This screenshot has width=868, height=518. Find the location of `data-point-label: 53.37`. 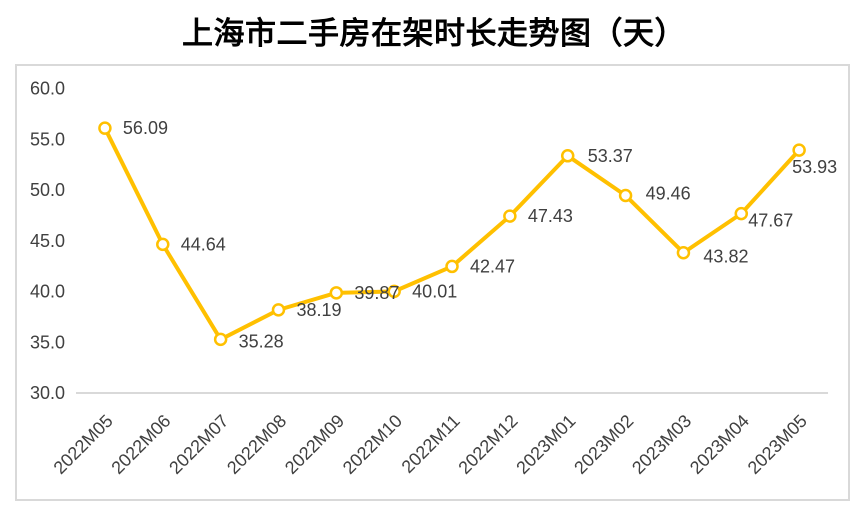

data-point-label: 53.37 is located at coordinates (610, 156).